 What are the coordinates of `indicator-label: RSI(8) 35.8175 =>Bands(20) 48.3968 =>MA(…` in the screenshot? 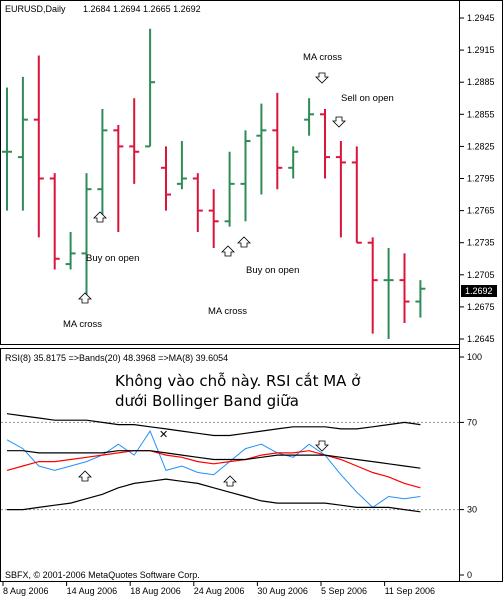 It's located at (116, 358).